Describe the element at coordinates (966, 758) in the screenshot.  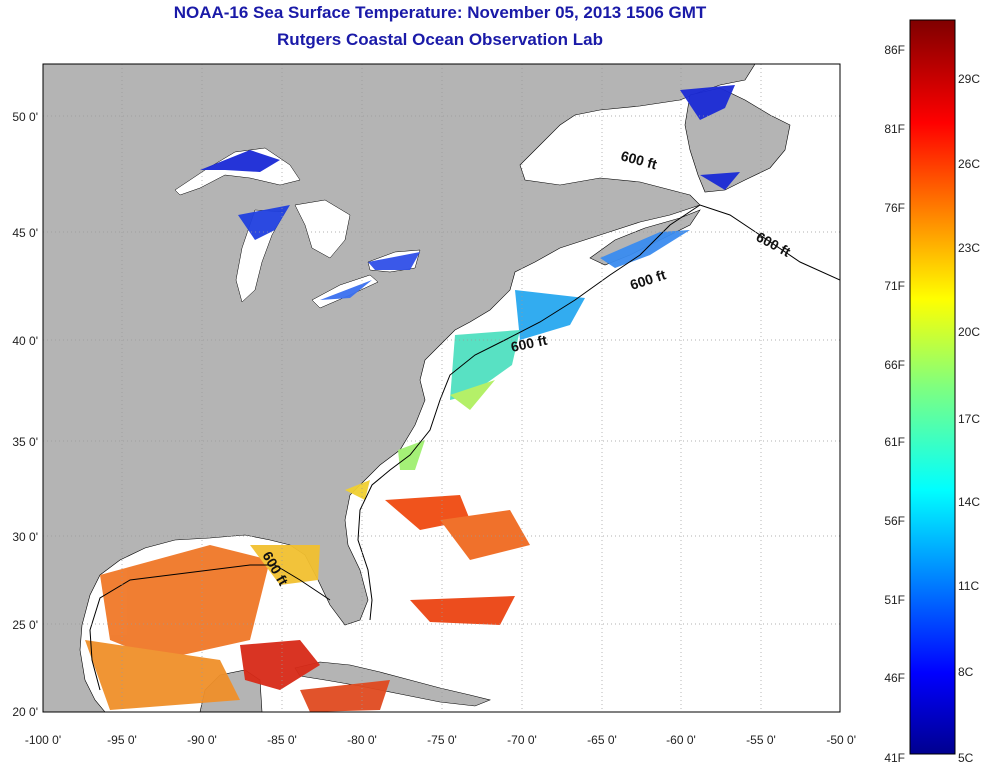
I see `cb-c-label: 5C` at that location.